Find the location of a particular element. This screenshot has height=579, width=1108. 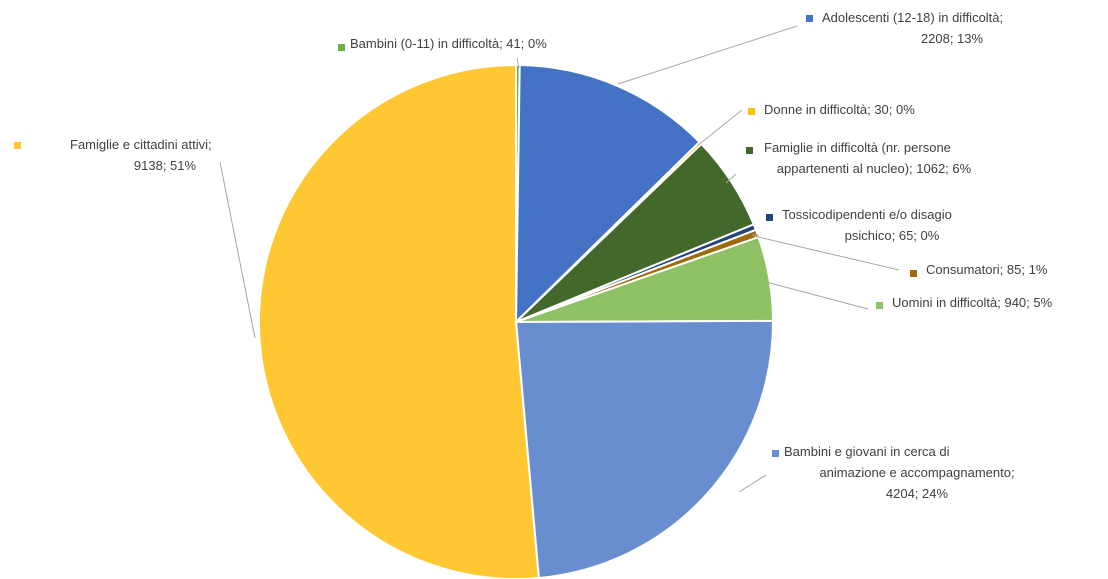

data-label: Donne in difficoltà; 30; 0% is located at coordinates (839, 109).